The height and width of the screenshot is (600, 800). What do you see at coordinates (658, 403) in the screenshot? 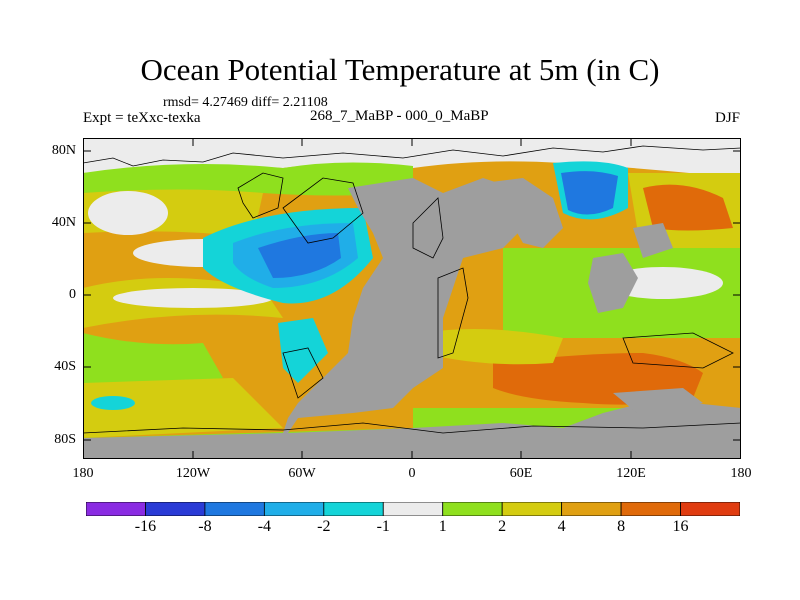
I see `land-mass-se` at bounding box center [658, 403].